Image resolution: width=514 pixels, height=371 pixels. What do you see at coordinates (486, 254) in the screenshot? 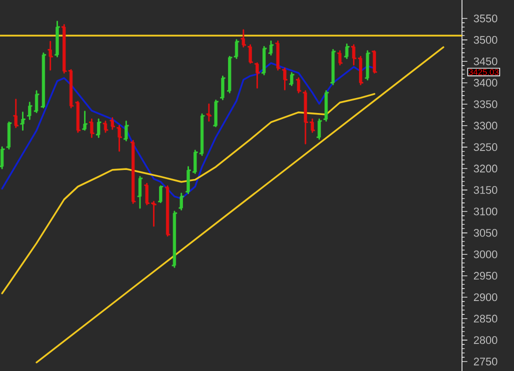
I see `y-tick-label: 3000` at bounding box center [486, 254].